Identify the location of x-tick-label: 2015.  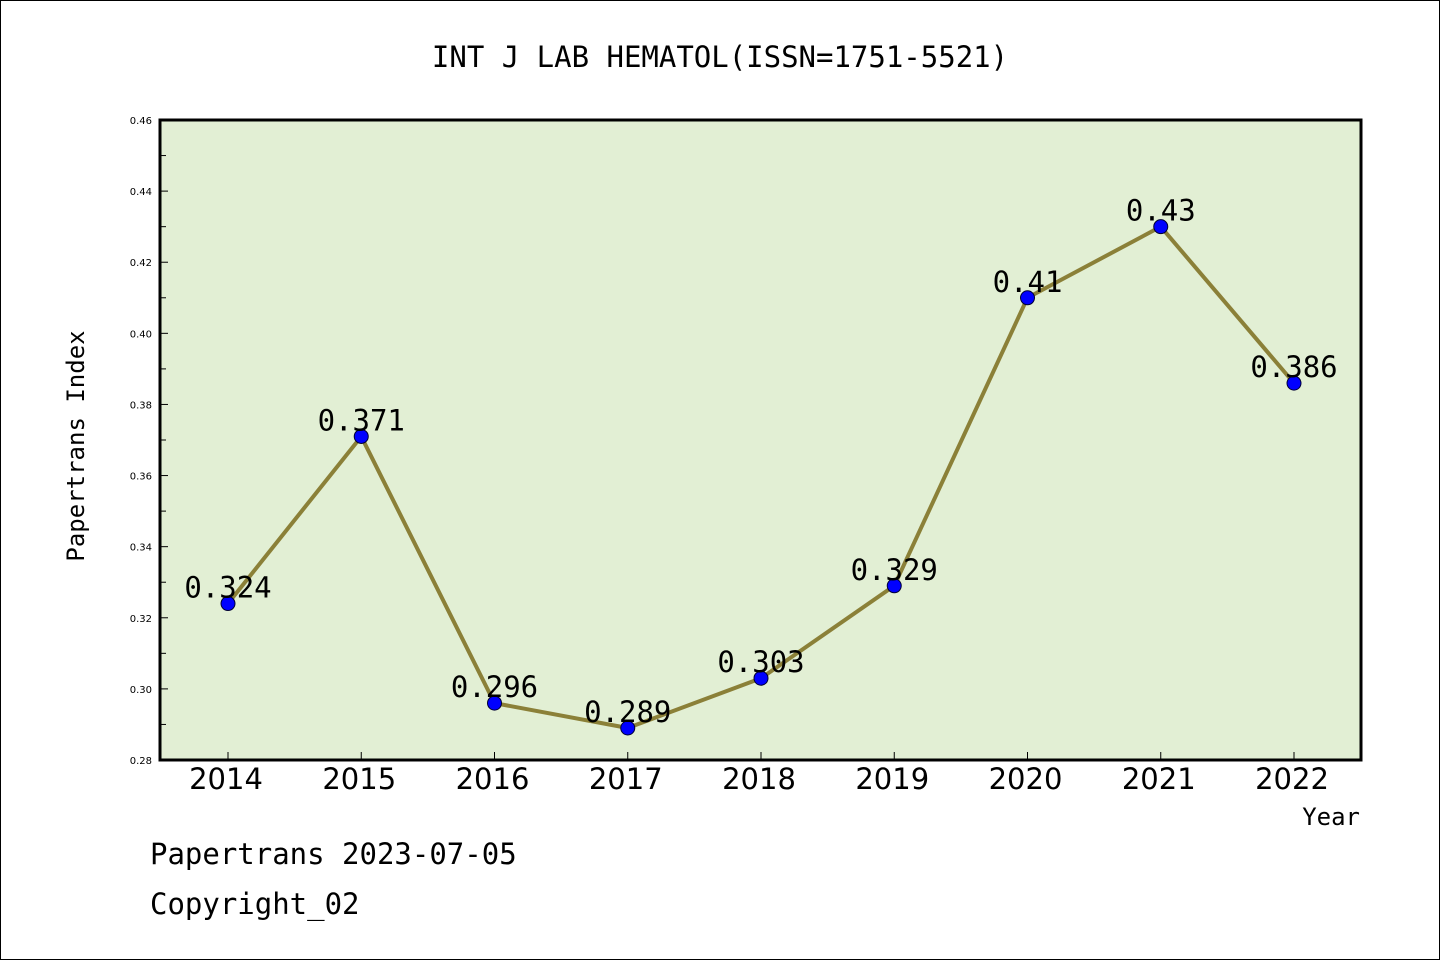
(359, 779).